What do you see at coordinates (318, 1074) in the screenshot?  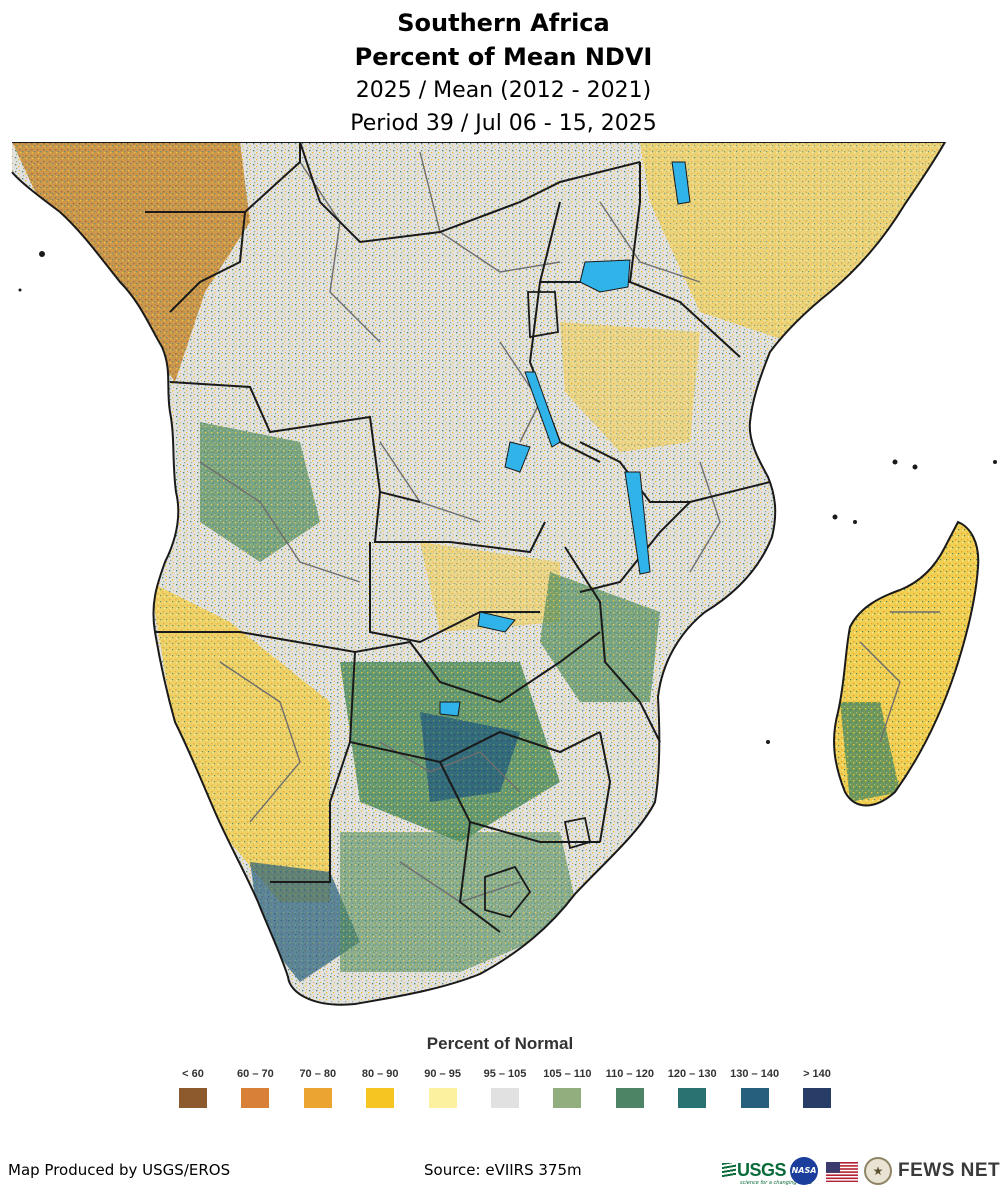 I see `legend-label: 70 – 80` at bounding box center [318, 1074].